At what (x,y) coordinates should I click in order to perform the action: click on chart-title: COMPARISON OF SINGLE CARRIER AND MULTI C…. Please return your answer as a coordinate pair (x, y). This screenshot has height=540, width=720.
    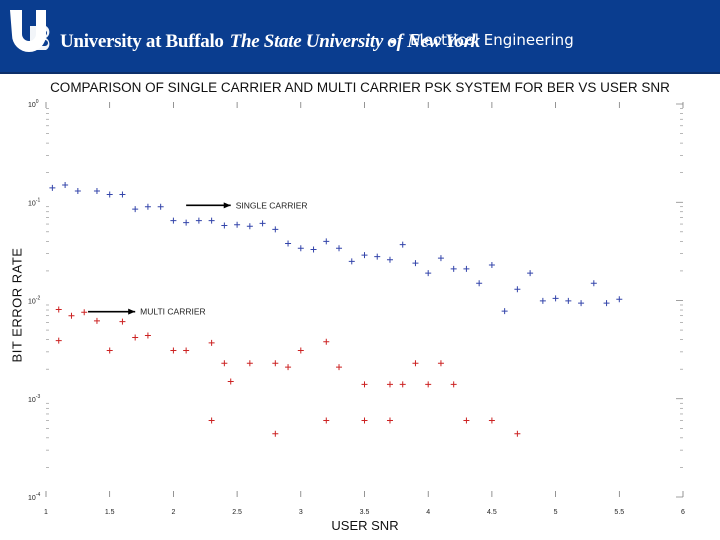
    Looking at the image, I should click on (360, 87).